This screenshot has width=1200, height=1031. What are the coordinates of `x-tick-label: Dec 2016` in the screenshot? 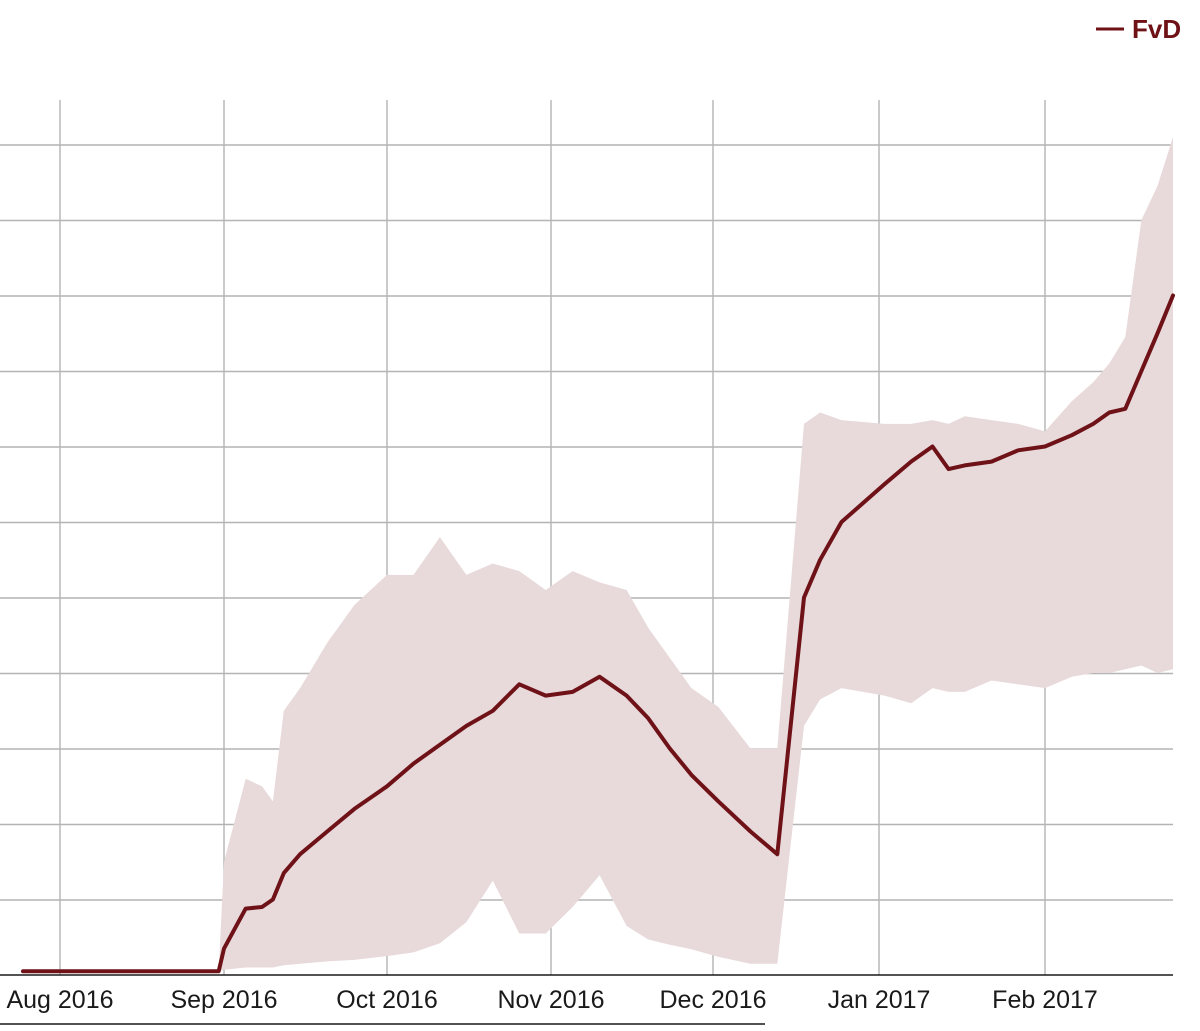 It's located at (712, 1000).